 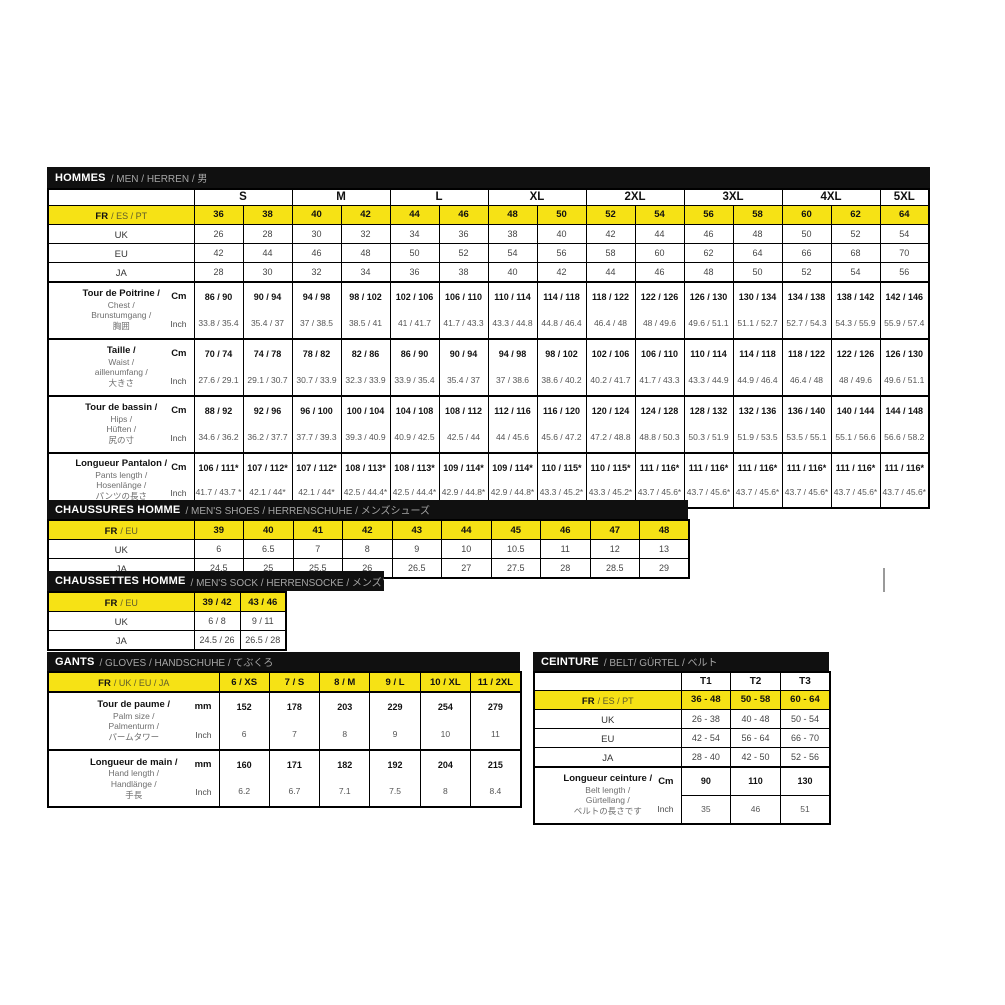 I want to click on ja-row-label-text: JA, so click(x=121, y=273).